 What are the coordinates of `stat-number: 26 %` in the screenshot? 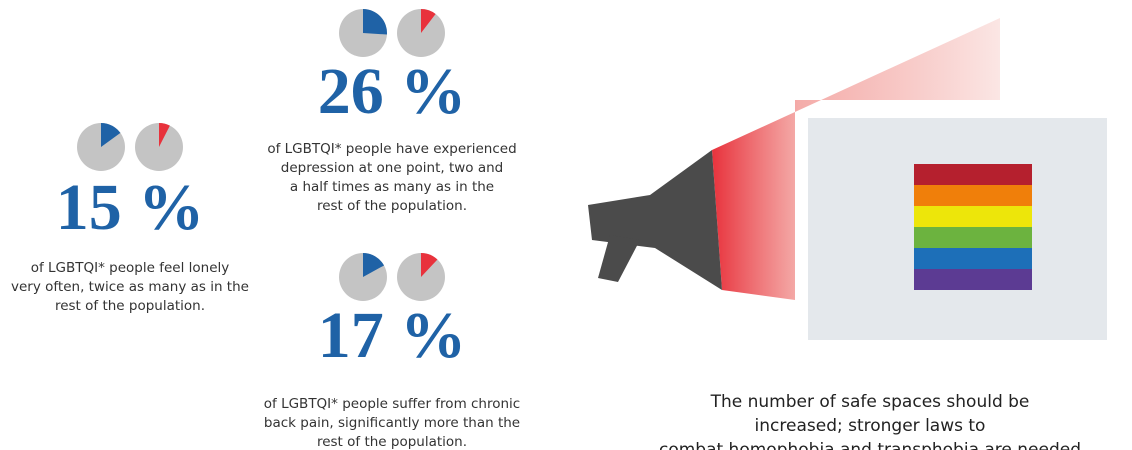 It's located at (392, 91).